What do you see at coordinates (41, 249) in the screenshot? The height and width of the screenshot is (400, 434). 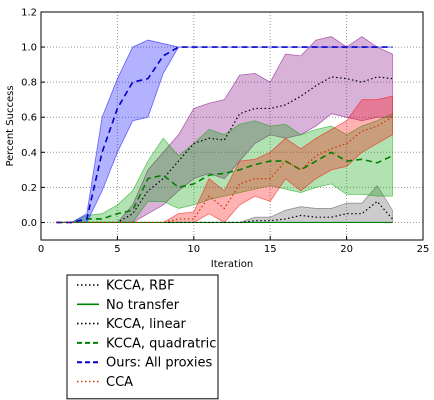 I see `x-tick-label: 0` at bounding box center [41, 249].